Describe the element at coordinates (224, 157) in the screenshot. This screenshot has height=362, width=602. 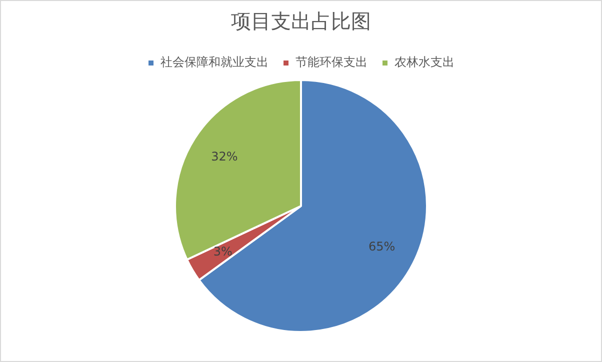
I see `data-label: 32%` at that location.